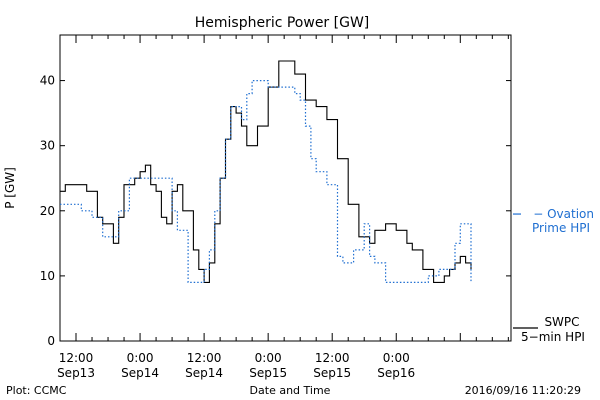 This screenshot has height=400, width=600. I want to click on plot-credit: Plot: CCMC, so click(36, 390).